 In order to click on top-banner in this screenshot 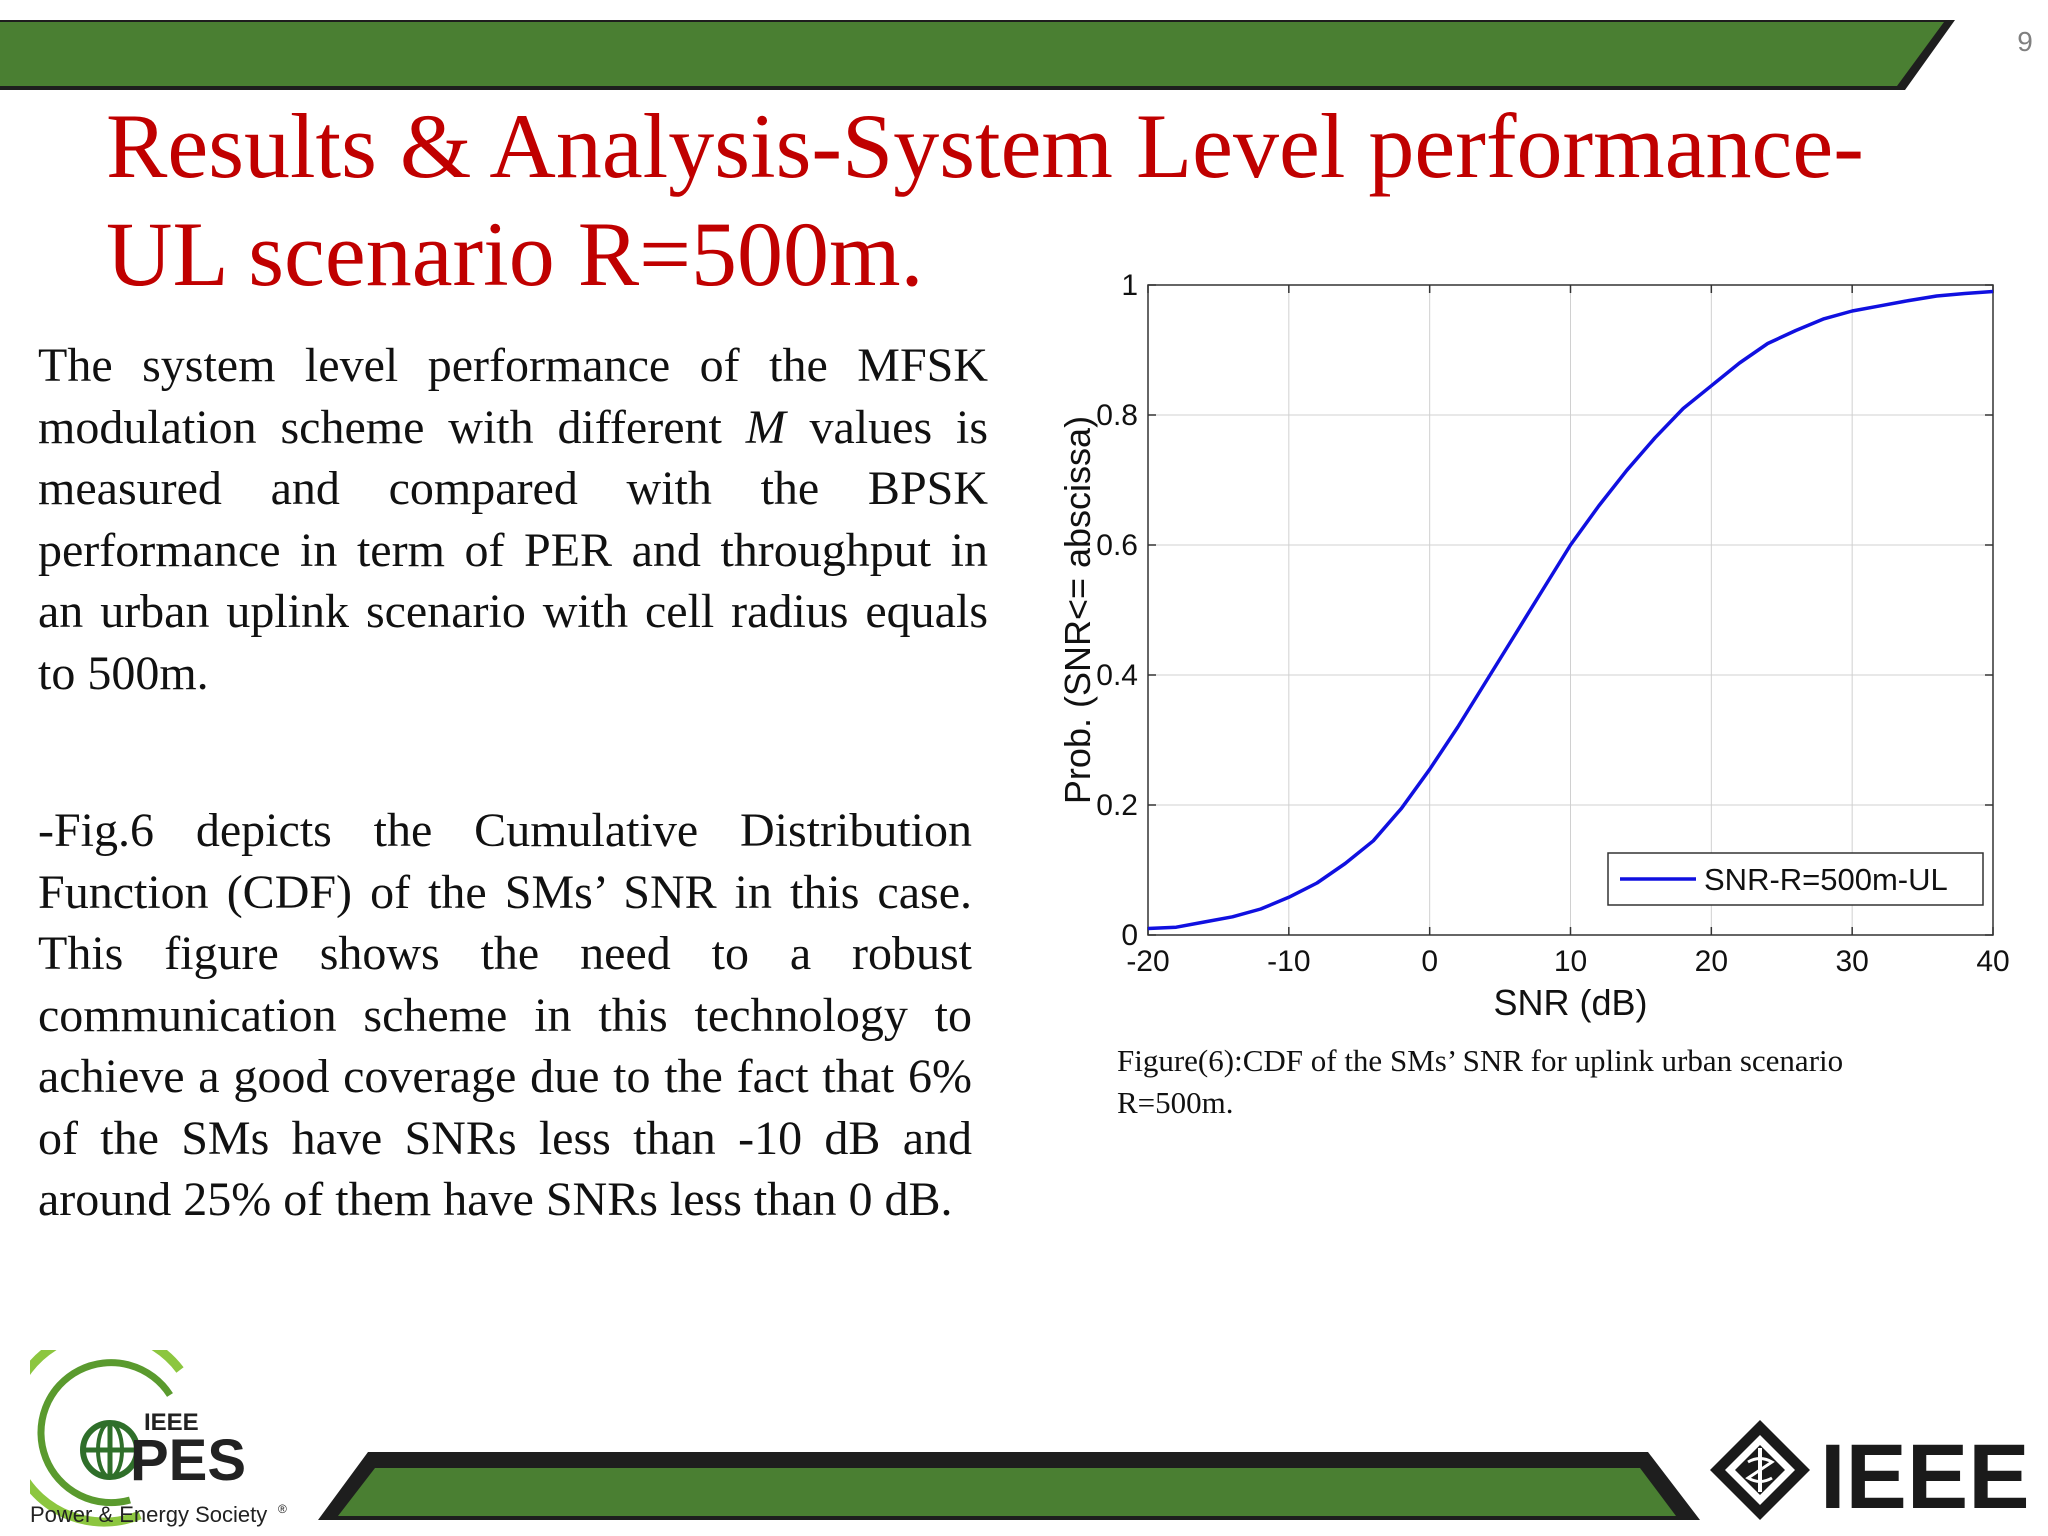, I will do `click(977, 55)`.